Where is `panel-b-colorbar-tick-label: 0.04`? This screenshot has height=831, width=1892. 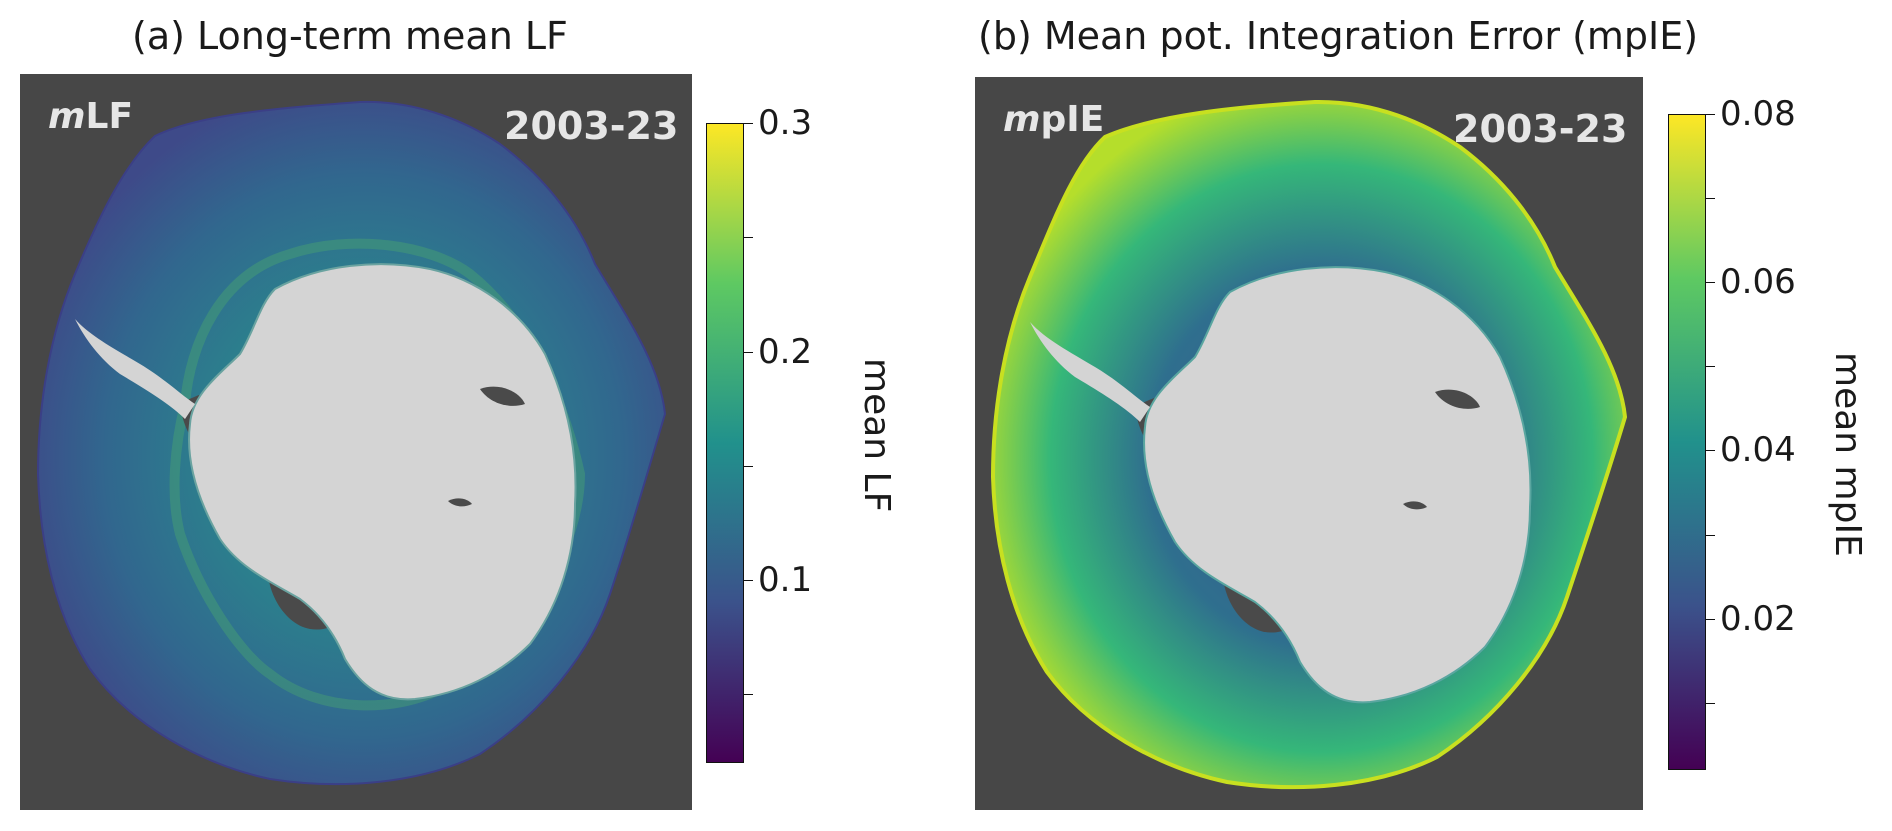
panel-b-colorbar-tick-label: 0.04 is located at coordinates (1758, 450).